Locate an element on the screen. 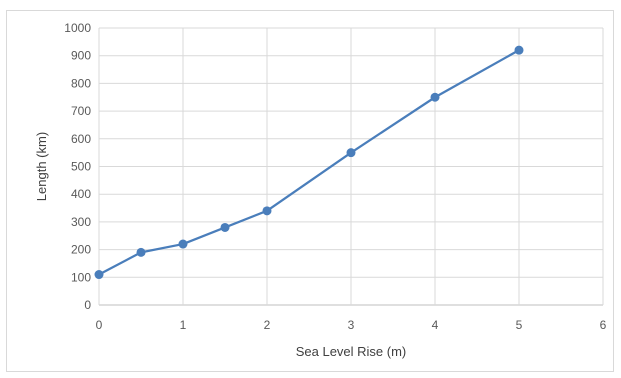  x-tick-label: 4 is located at coordinates (435, 325).